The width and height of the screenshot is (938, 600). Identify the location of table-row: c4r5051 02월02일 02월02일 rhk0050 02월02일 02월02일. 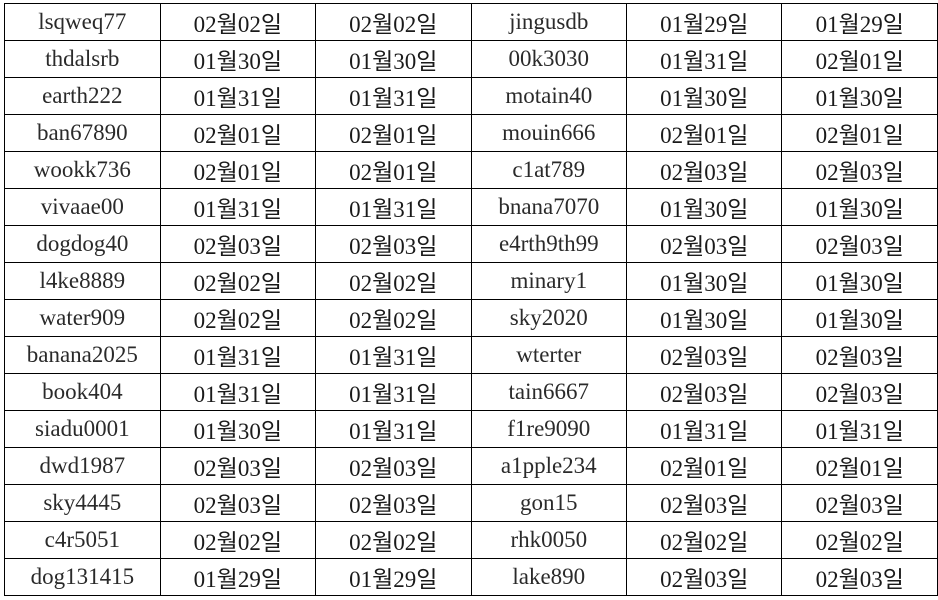
(471, 540).